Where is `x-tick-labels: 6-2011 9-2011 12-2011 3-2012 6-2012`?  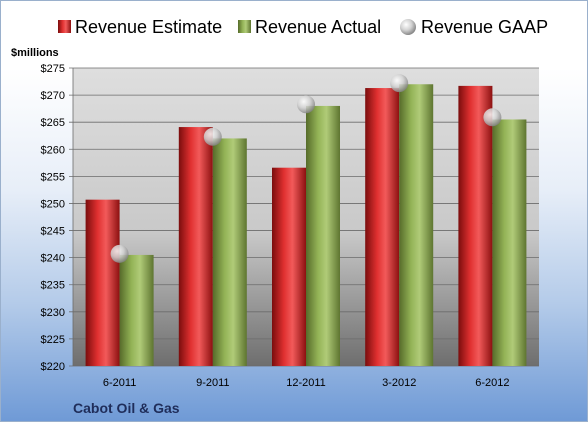
x-tick-labels: 6-2011 9-2011 12-2011 3-2012 6-2012 is located at coordinates (306, 383).